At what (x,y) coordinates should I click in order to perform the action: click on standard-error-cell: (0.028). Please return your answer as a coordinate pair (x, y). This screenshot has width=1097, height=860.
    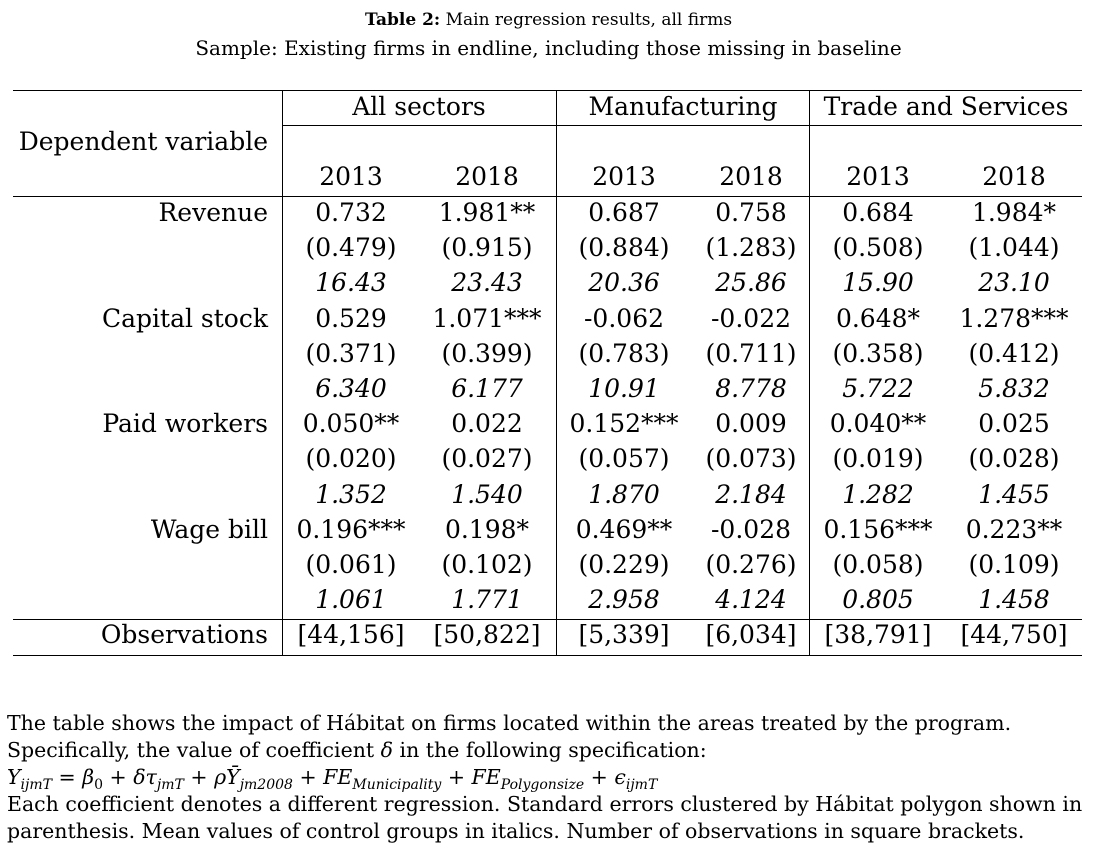
    Looking at the image, I should click on (1014, 459).